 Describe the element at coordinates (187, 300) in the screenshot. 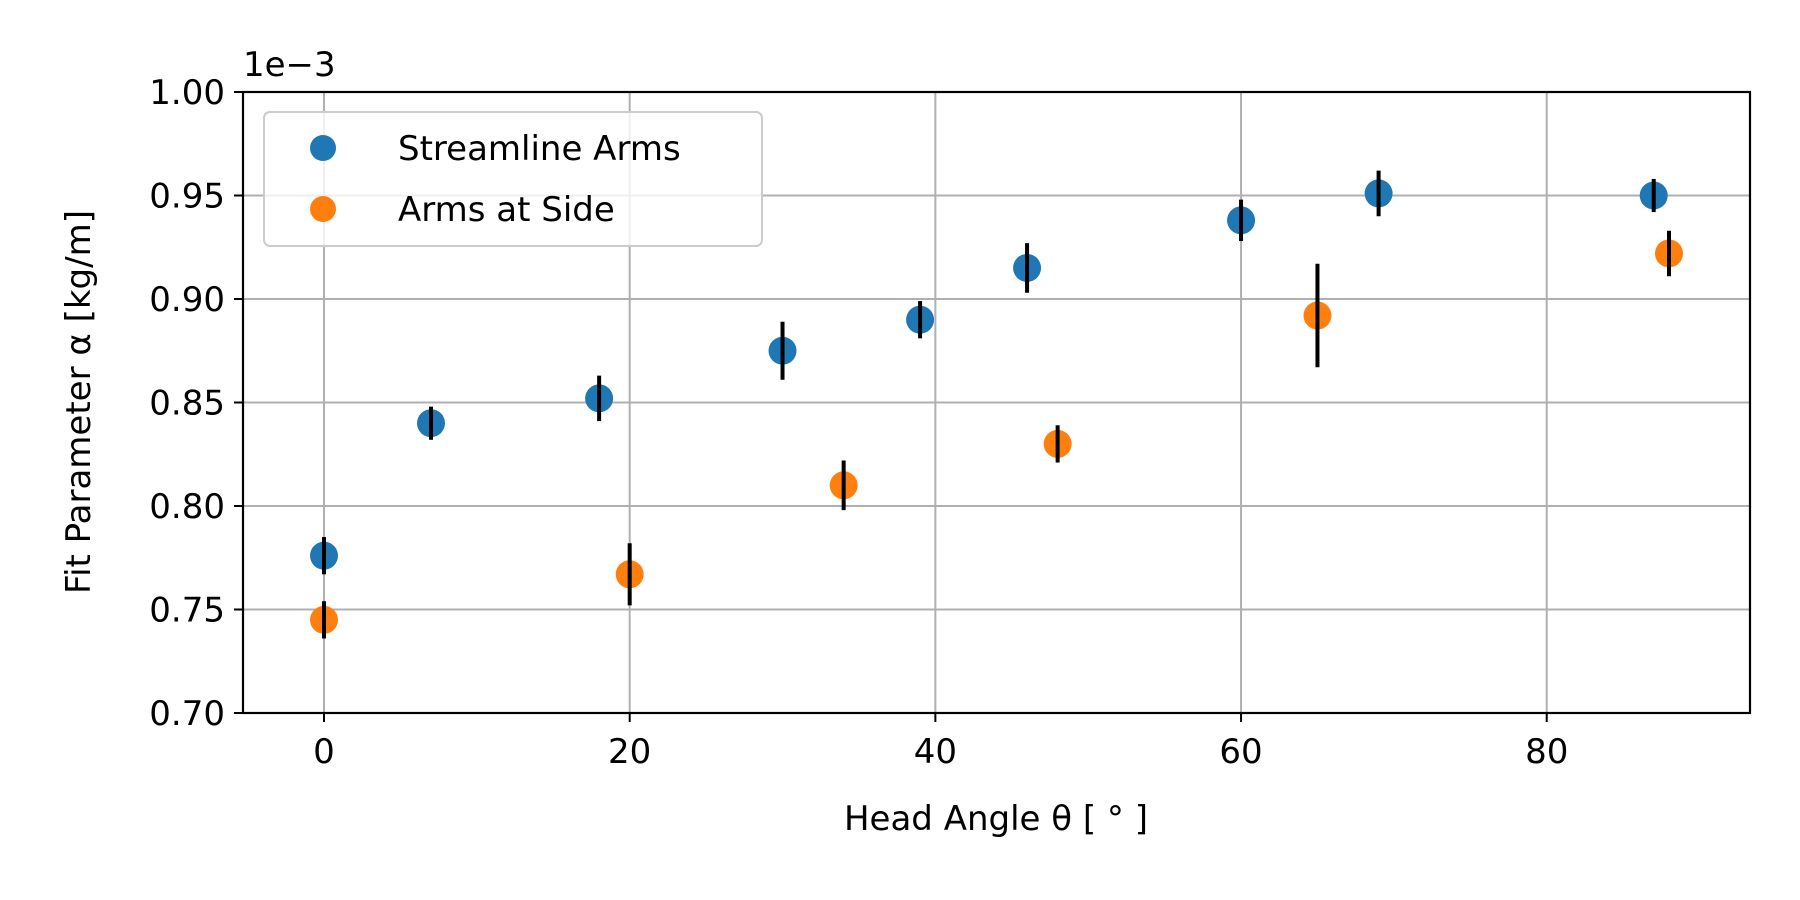

I see `y-tick-label: 0.90` at that location.